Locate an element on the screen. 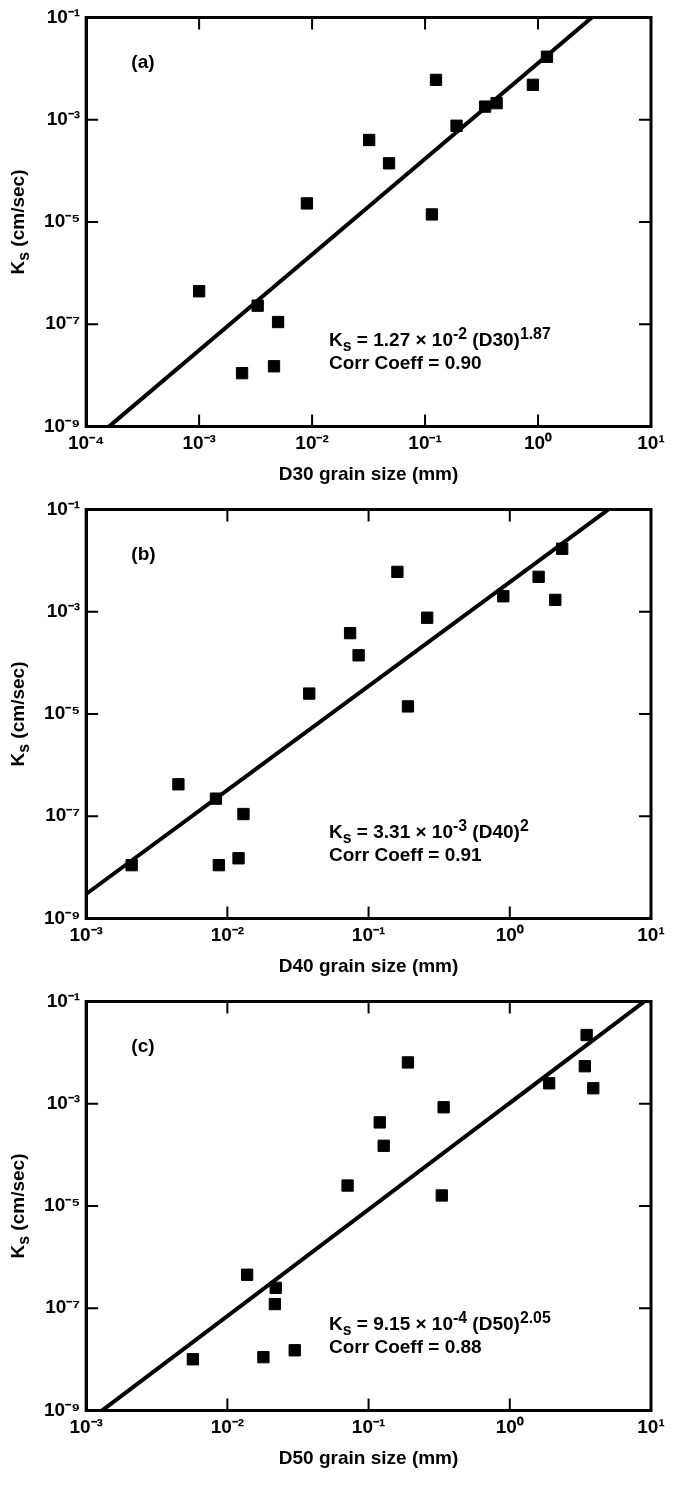 Image resolution: width=679 pixels, height=1500 pixels. annotation: (c) is located at coordinates (143, 1046).